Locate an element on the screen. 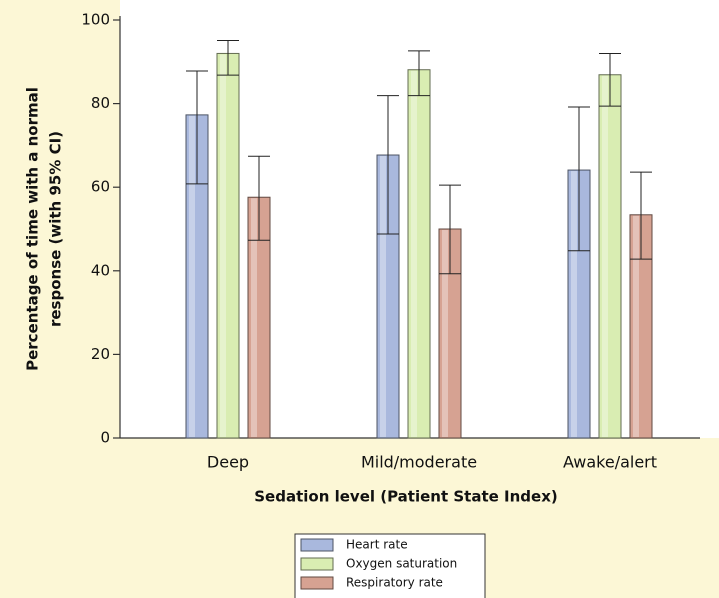  y-axis-label: response (with 95% CI) is located at coordinates (56, 229).